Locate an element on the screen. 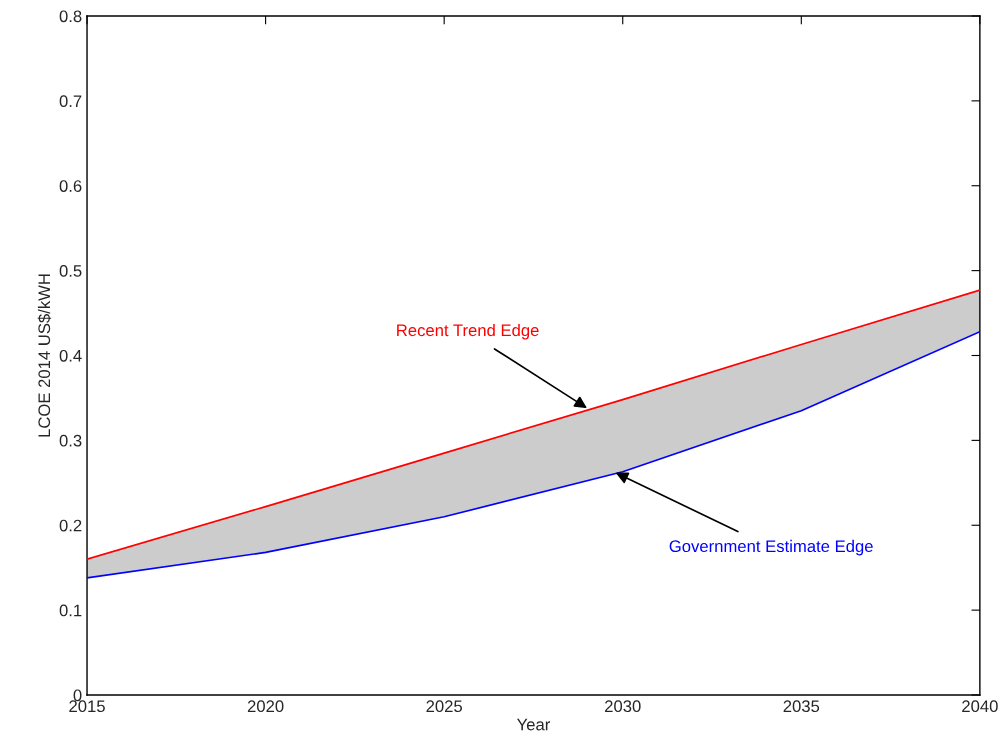 This screenshot has height=747, width=1005. annotation: Government Estimate Edge is located at coordinates (771, 547).